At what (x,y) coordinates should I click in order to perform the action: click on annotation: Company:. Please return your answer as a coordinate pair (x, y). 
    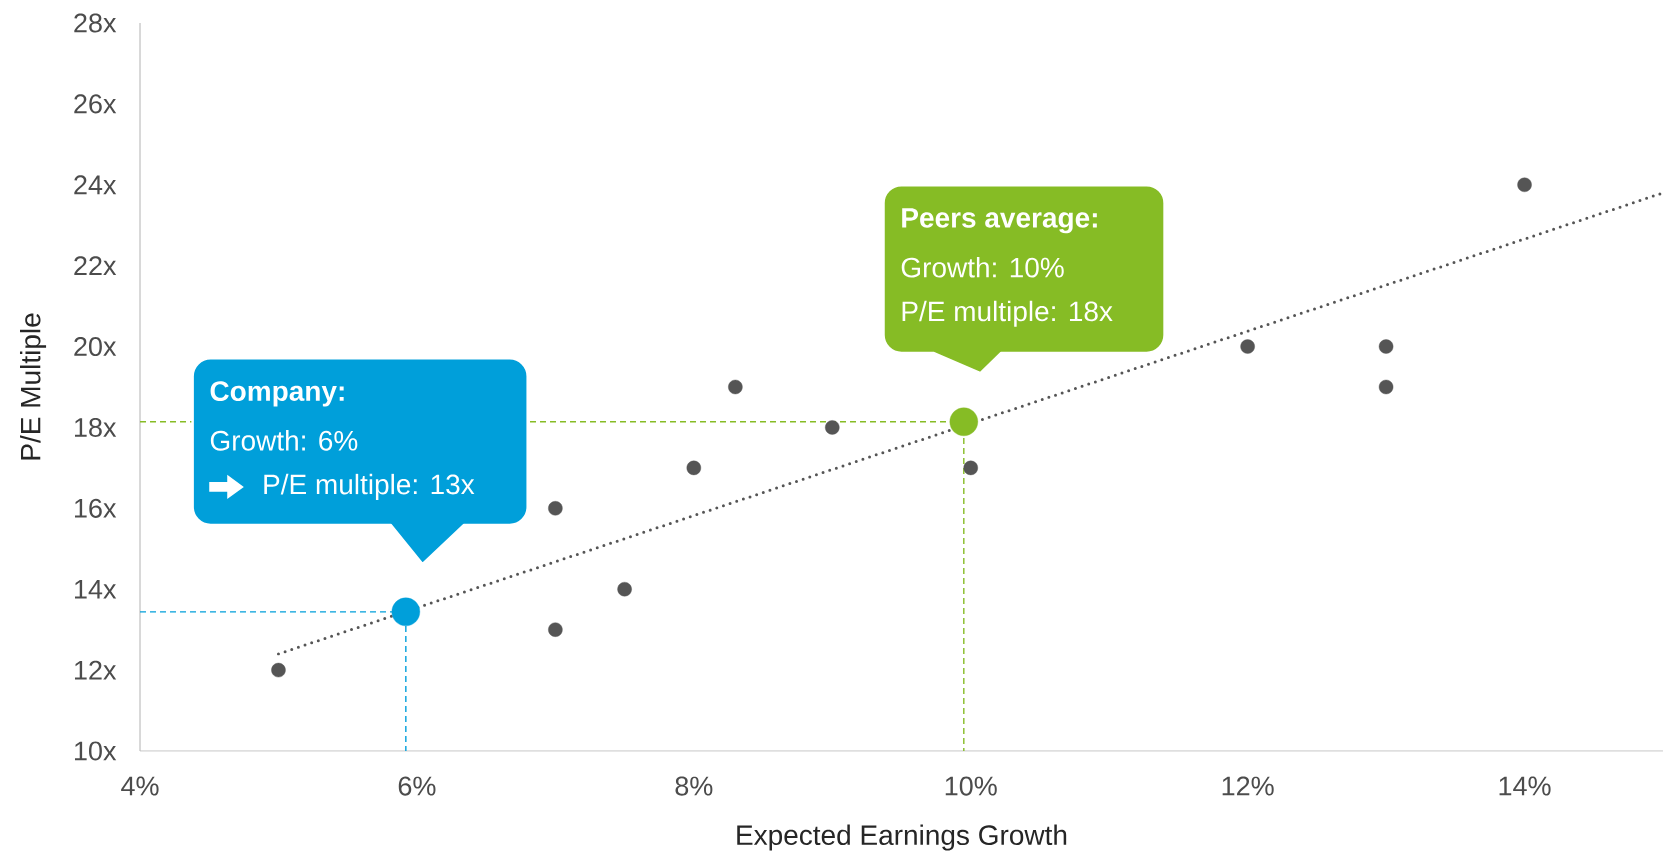
    Looking at the image, I should click on (277, 394).